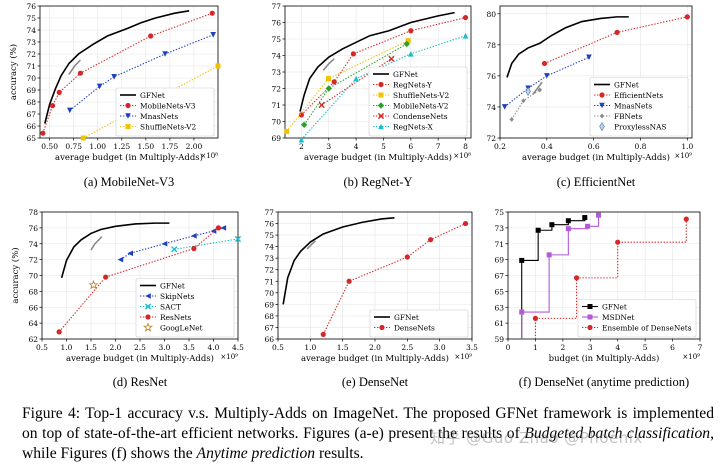 This screenshot has width=720, height=467. Describe the element at coordinates (463, 357) in the screenshot. I see `x-axis-exponent: ×10⁹` at that location.